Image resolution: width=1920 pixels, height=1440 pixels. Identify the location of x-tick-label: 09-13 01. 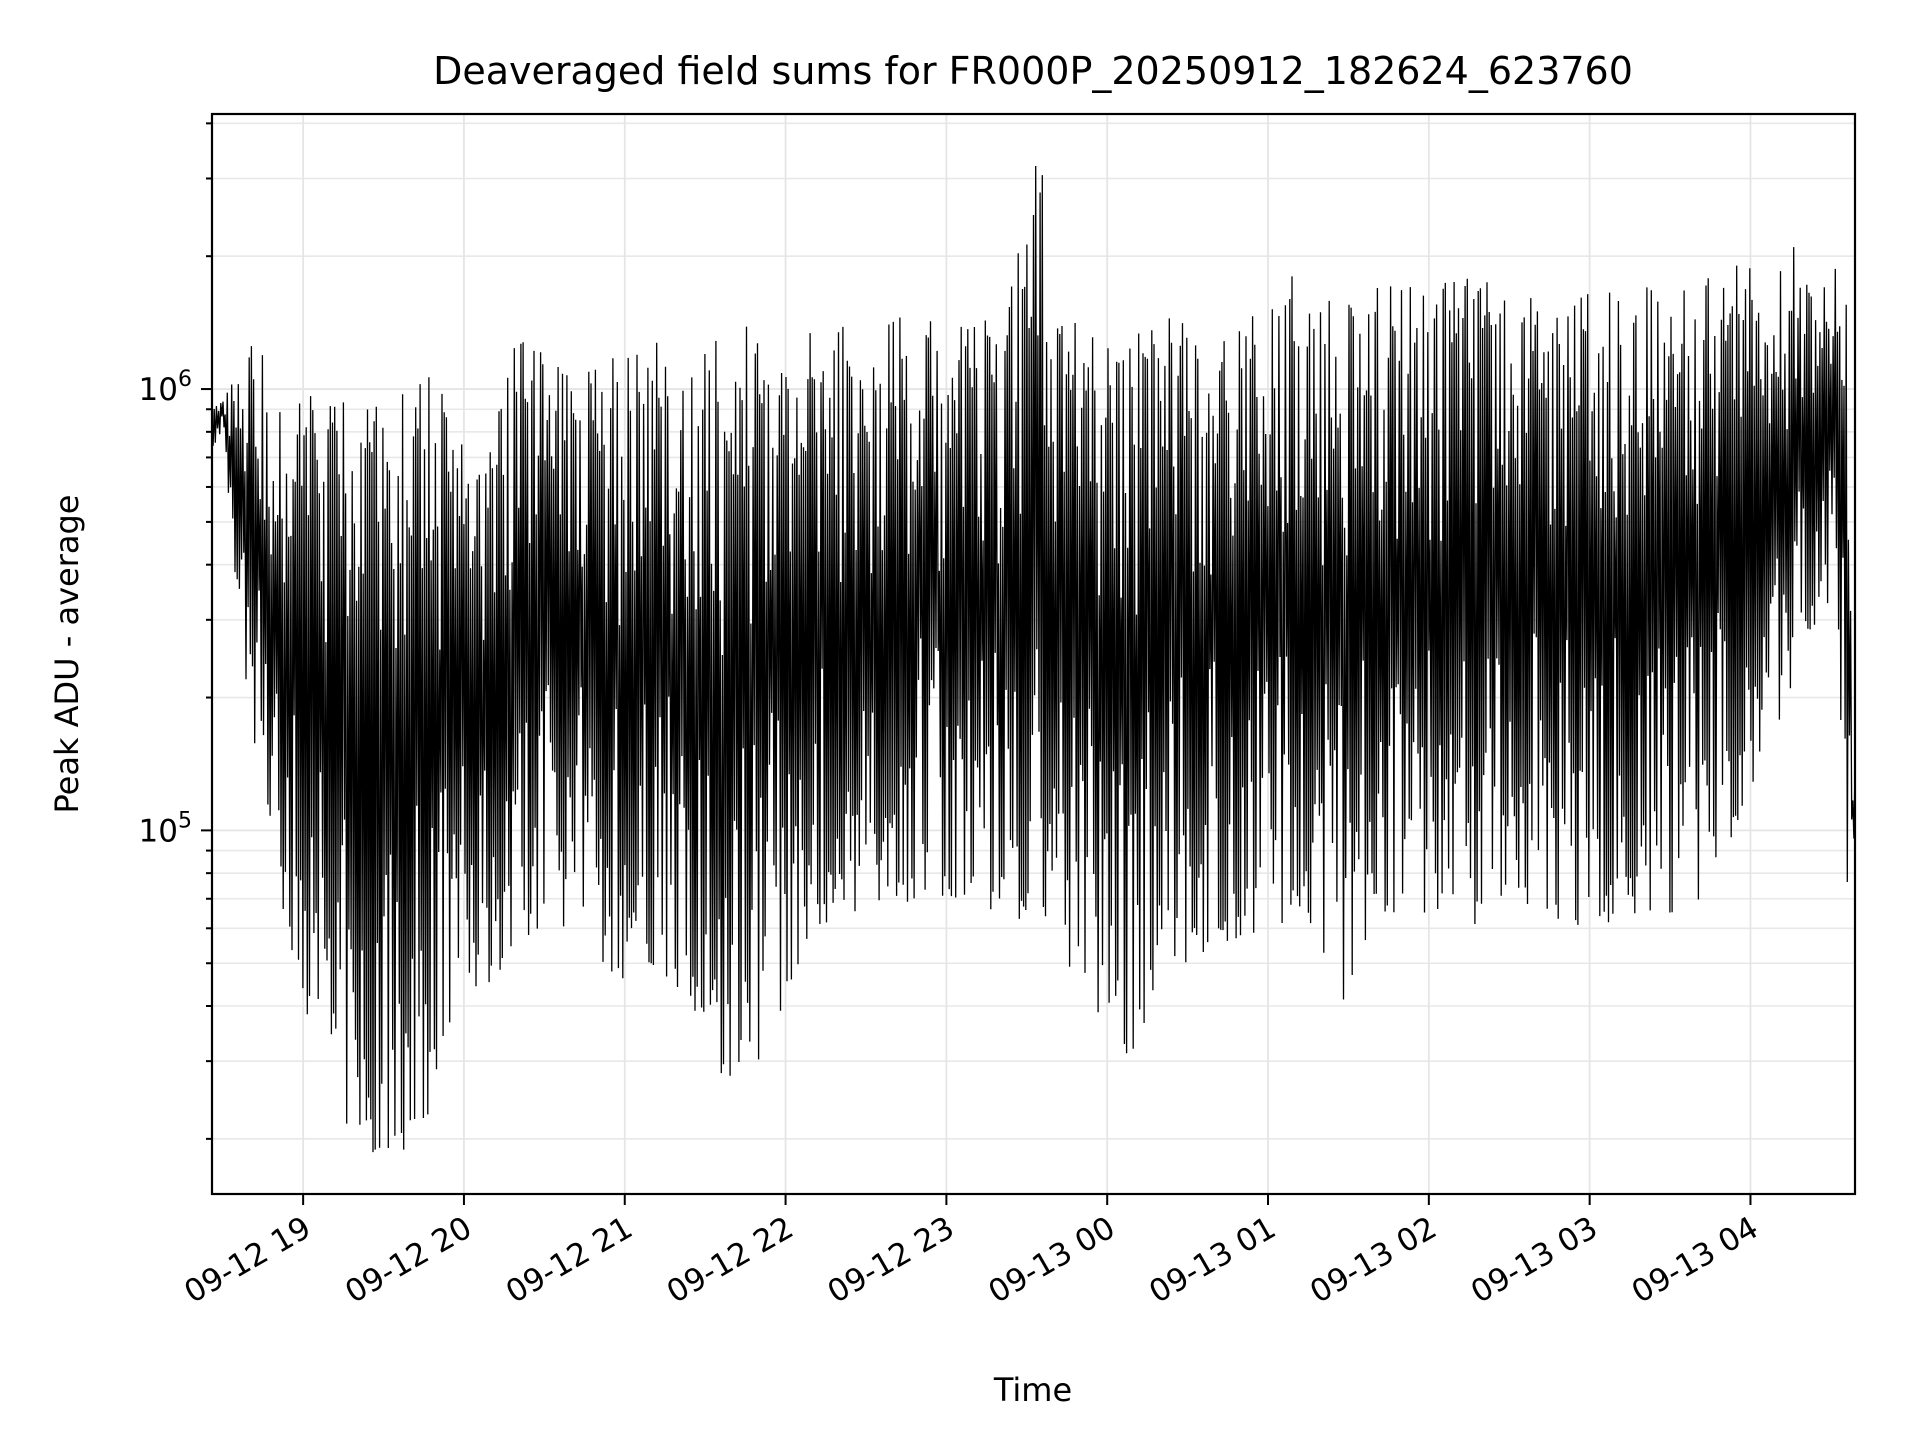
(1212, 1260).